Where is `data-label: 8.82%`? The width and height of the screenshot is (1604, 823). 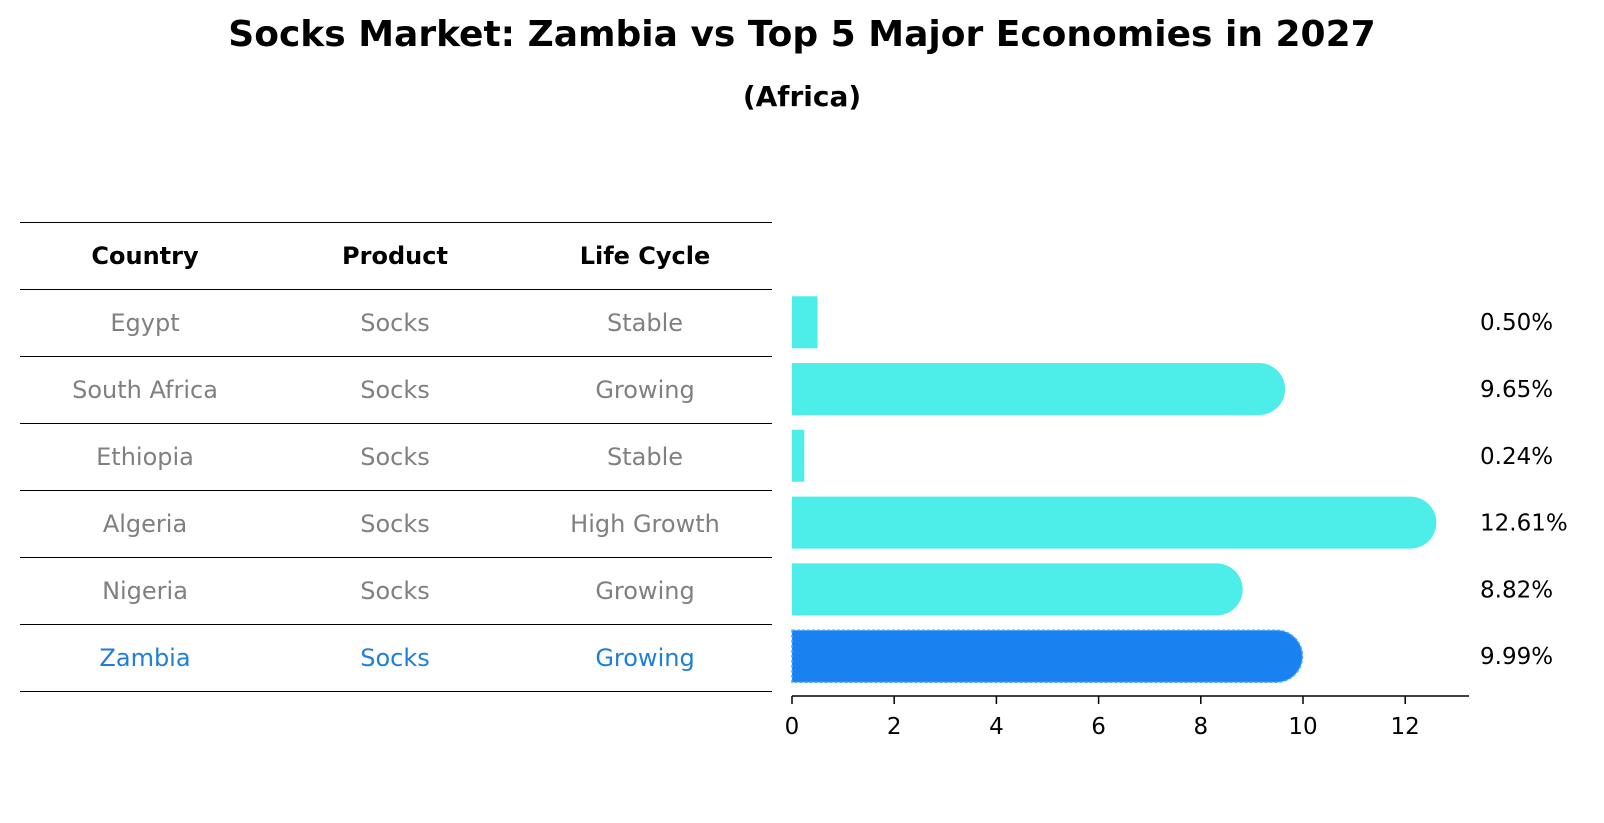
data-label: 8.82% is located at coordinates (1516, 590).